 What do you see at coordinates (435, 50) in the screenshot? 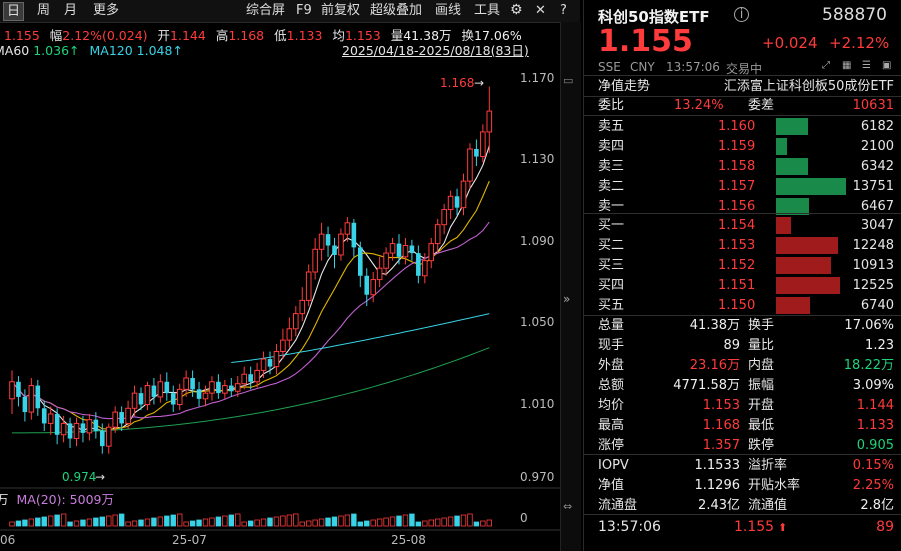
I see `date-range: 2025/04/18-2025/08/18(83日)` at bounding box center [435, 50].